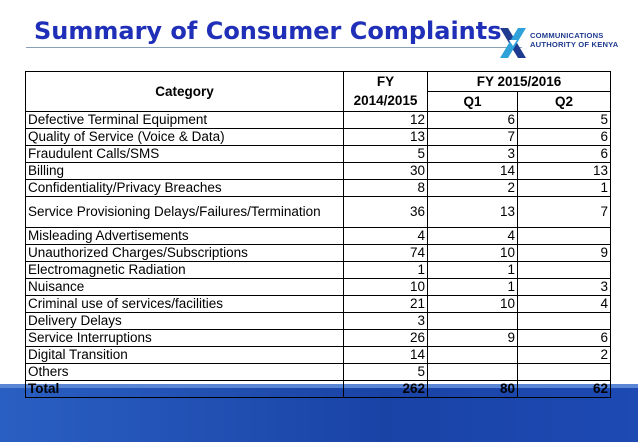 The width and height of the screenshot is (638, 442). What do you see at coordinates (472, 120) in the screenshot?
I see `cell-q1: 6` at bounding box center [472, 120].